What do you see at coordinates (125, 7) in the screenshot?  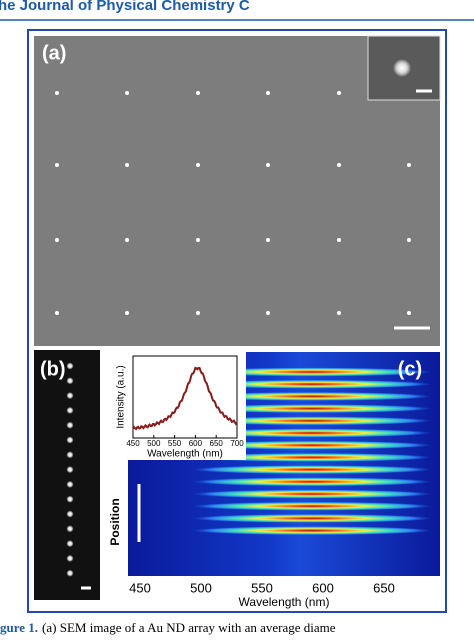 I see `journal-header: he Journal of Physical Chemistry C` at bounding box center [125, 7].